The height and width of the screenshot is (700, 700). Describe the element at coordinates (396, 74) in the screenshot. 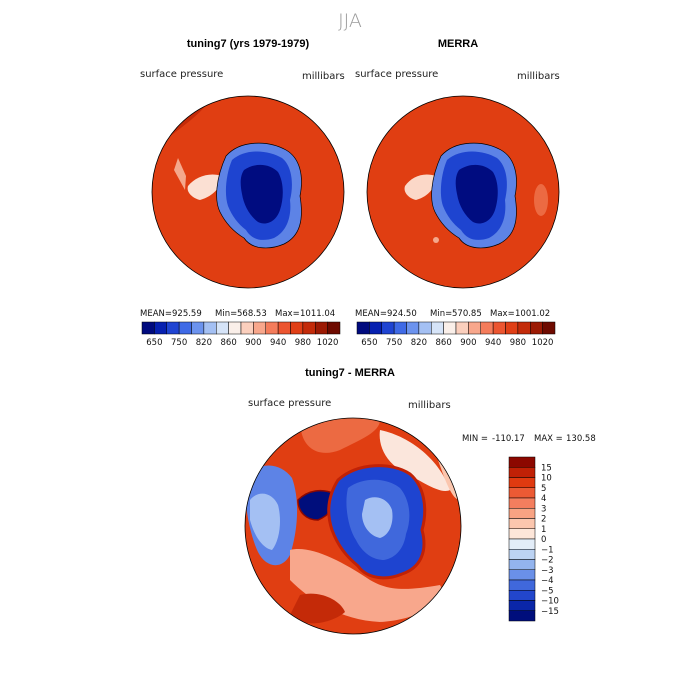

I see `panel-obs-variable-label: surface pressure` at that location.